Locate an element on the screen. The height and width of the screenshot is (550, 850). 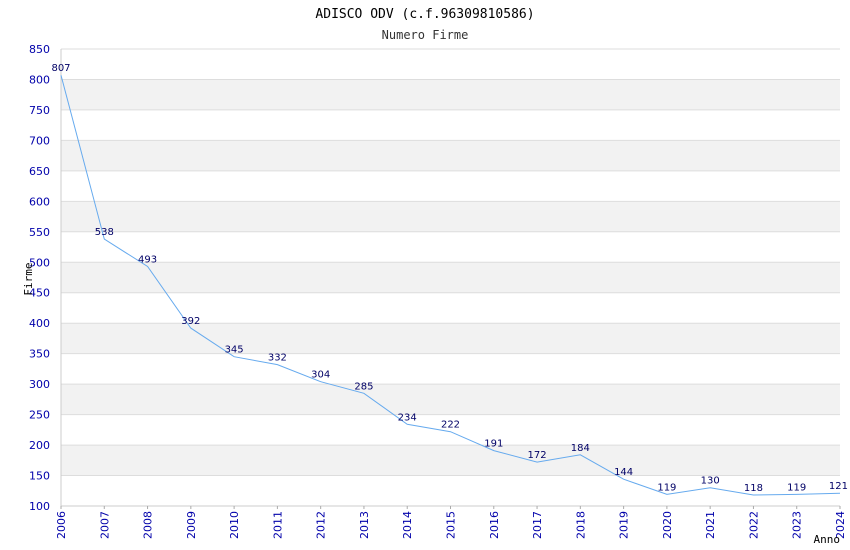
y-tick-label: 750 is located at coordinates (39, 110).